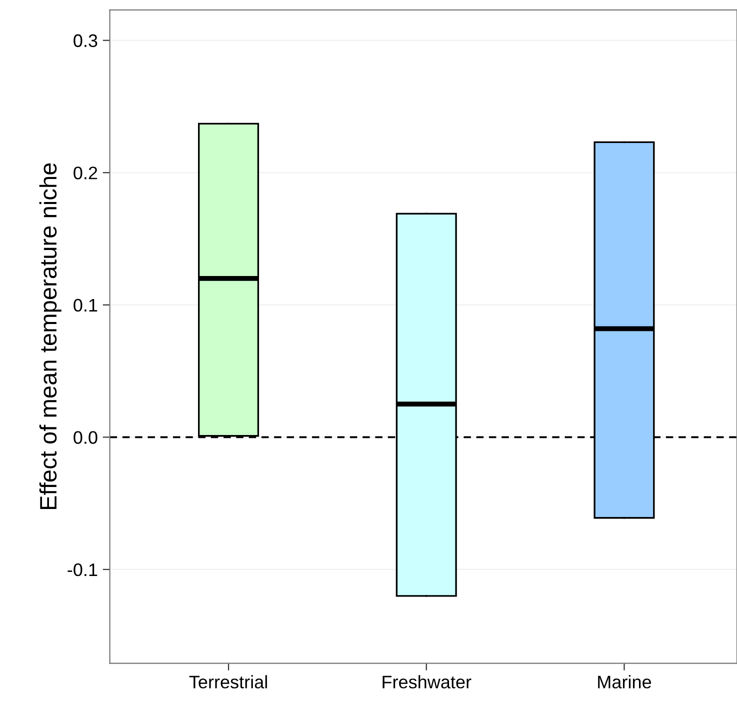  What do you see at coordinates (86, 305) in the screenshot?
I see `y-tick-label: 0.1` at bounding box center [86, 305].